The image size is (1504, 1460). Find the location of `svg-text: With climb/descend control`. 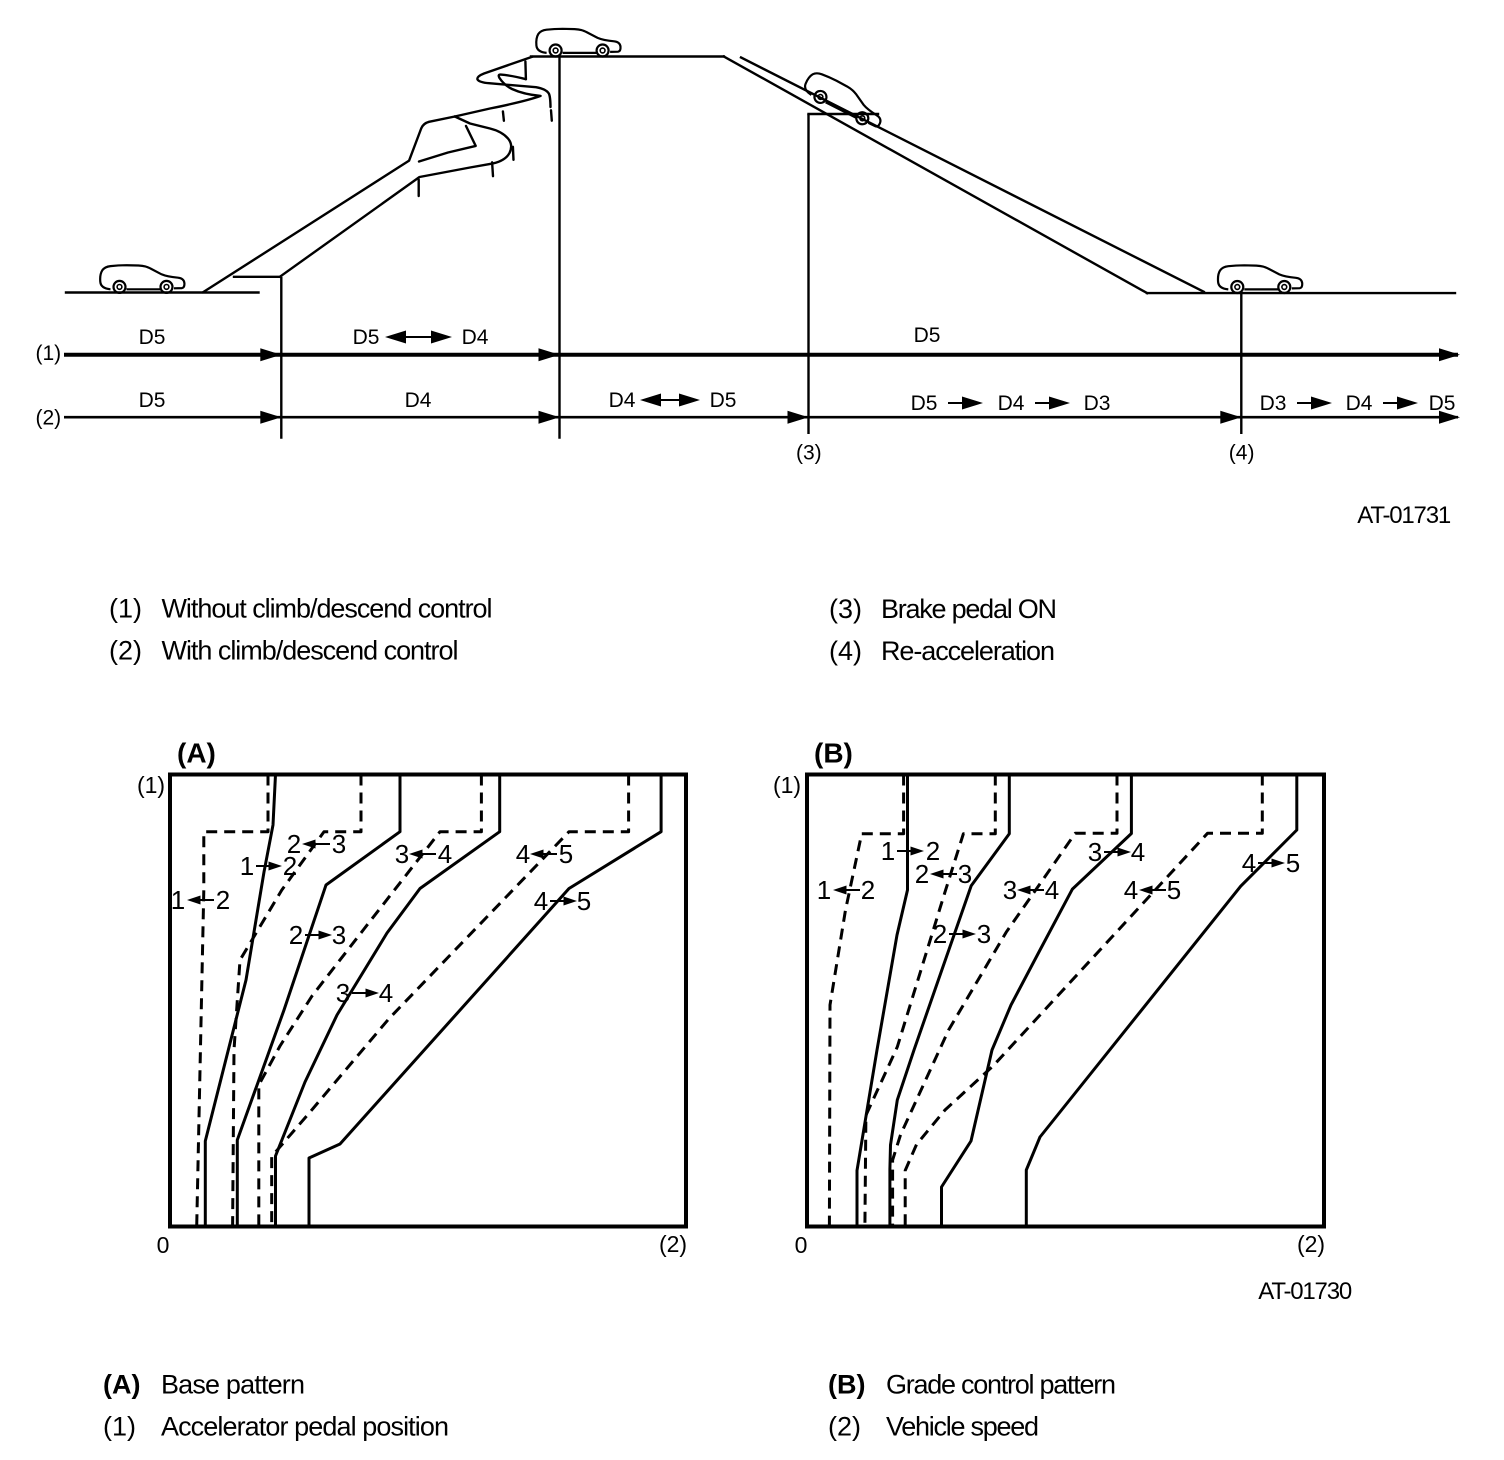

svg-text: With climb/descend control is located at coordinates (310, 651).